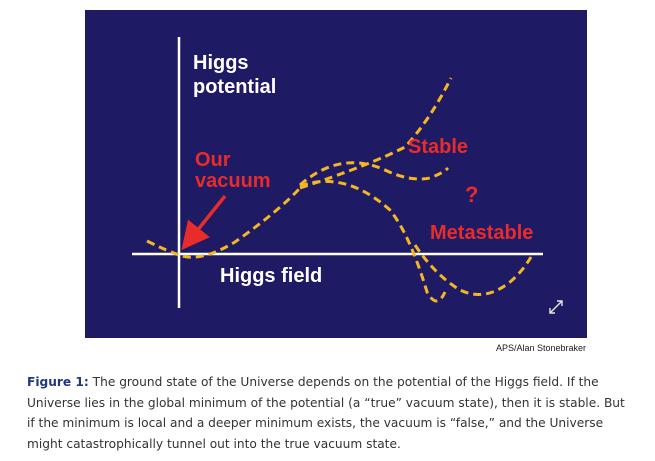 The image size is (655, 461). What do you see at coordinates (438, 147) in the screenshot?
I see `stable-label: Stable` at bounding box center [438, 147].